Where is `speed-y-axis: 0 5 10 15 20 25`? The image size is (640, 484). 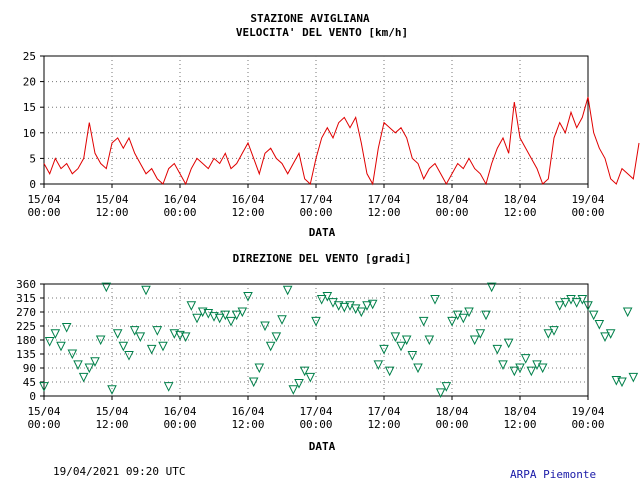 speed-y-axis: 0 5 10 15 20 25 is located at coordinates (33, 120).